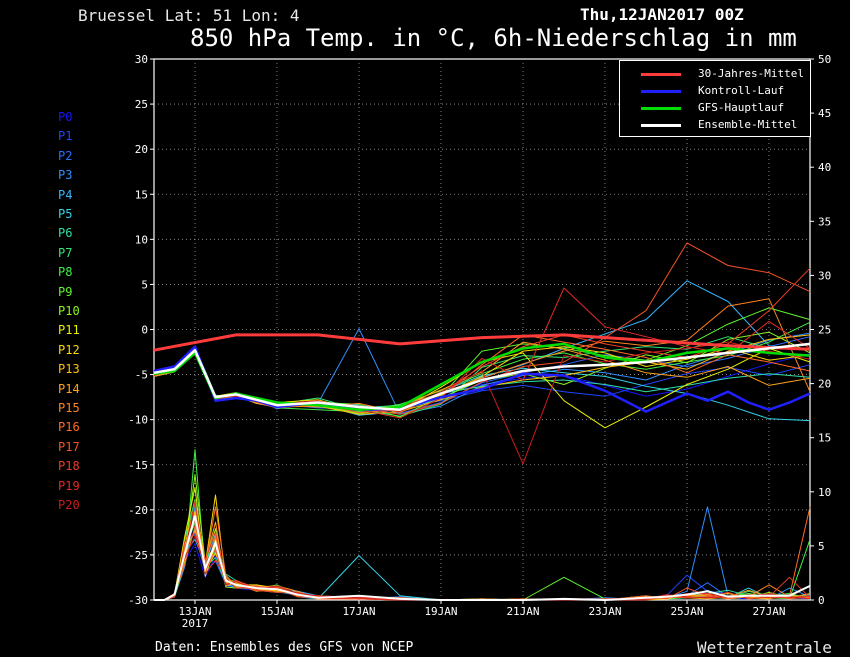  Describe the element at coordinates (65, 117) in the screenshot. I see `member-label-p0: P0` at that location.